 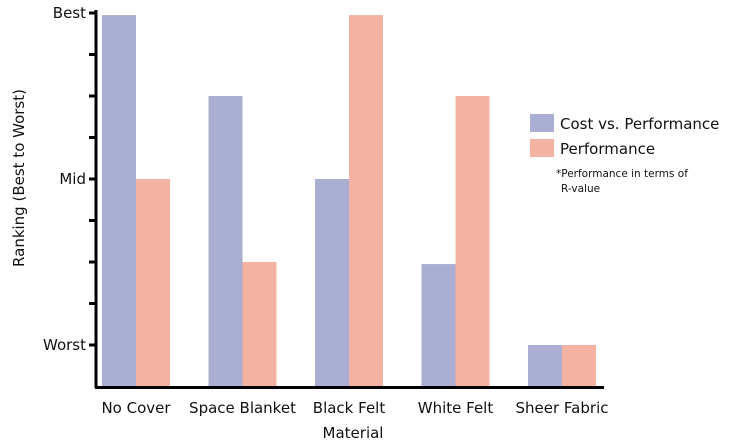 I want to click on y-tick-label-mid: Mid, so click(x=72, y=179).